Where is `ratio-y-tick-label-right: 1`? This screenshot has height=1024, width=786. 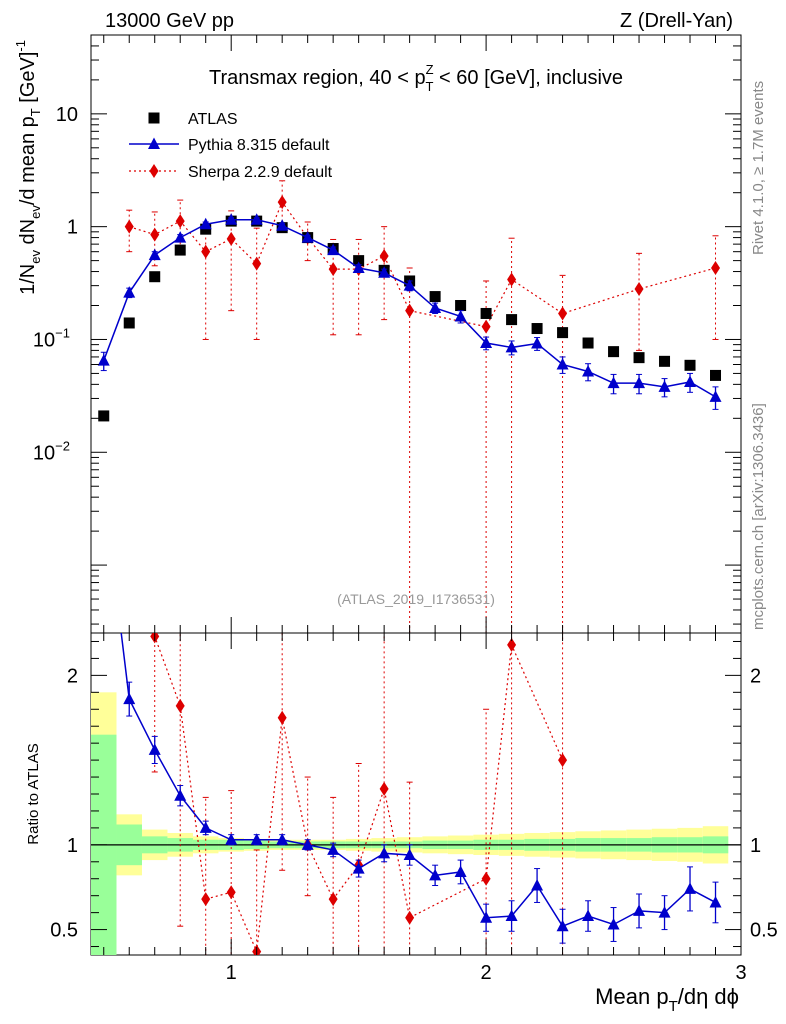
ratio-y-tick-label-right: 1 is located at coordinates (755, 846).